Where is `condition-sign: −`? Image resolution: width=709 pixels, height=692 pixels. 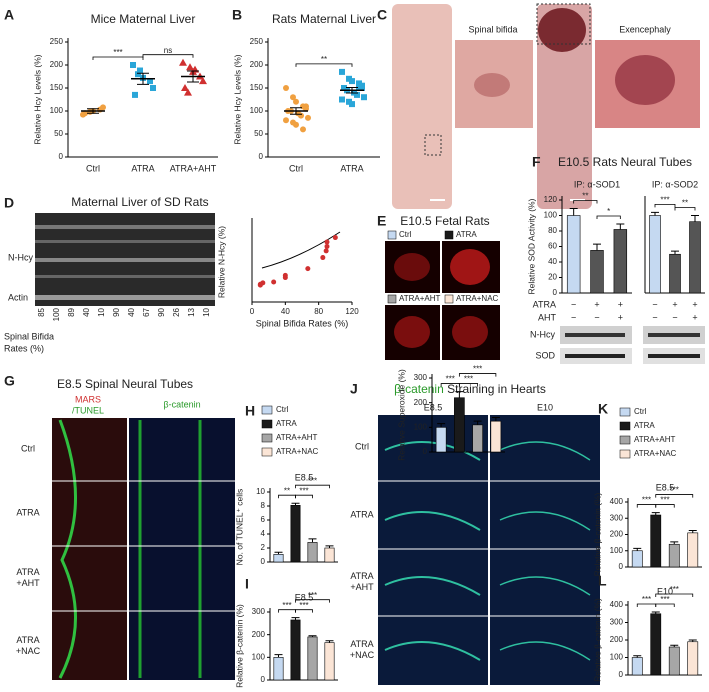 condition-sign: − is located at coordinates (596, 317).